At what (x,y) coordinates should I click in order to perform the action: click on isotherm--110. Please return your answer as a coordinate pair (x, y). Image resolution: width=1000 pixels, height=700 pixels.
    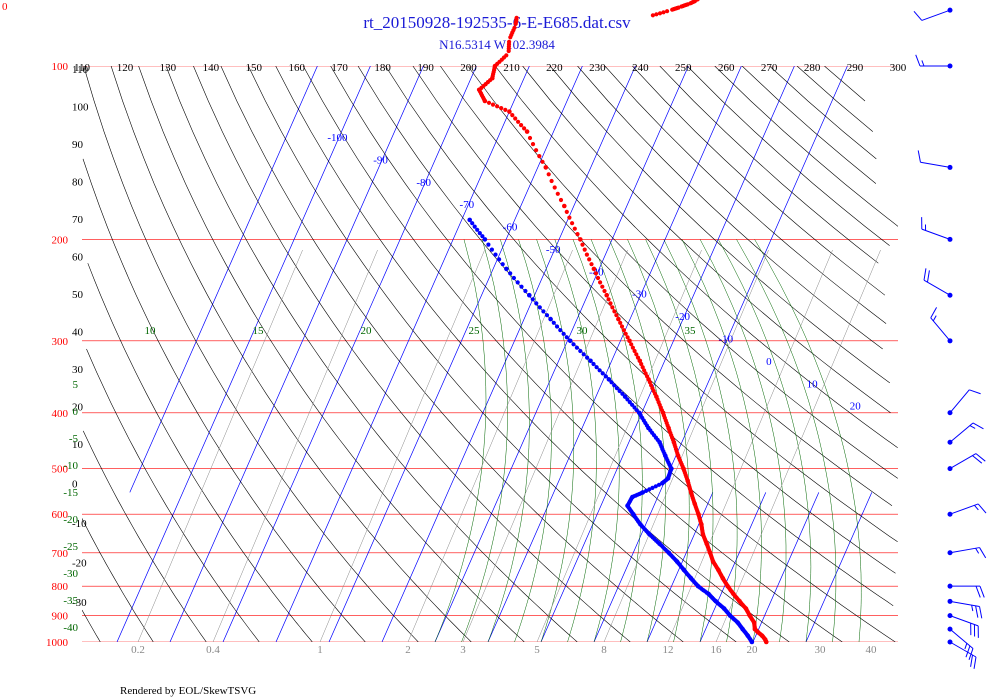
    Looking at the image, I should click on (223, 279).